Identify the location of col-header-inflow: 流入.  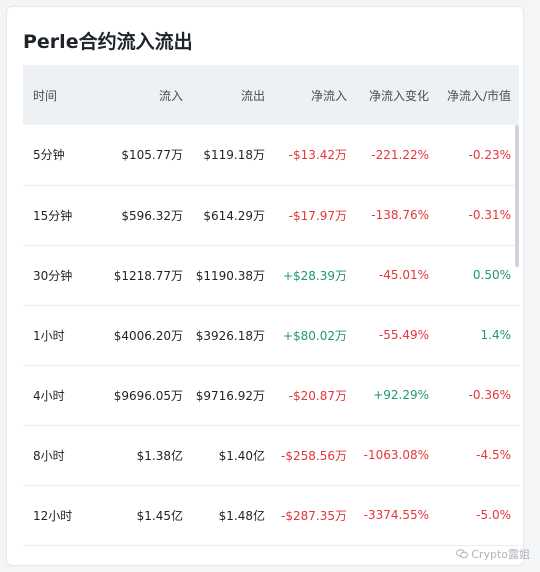
(170, 95).